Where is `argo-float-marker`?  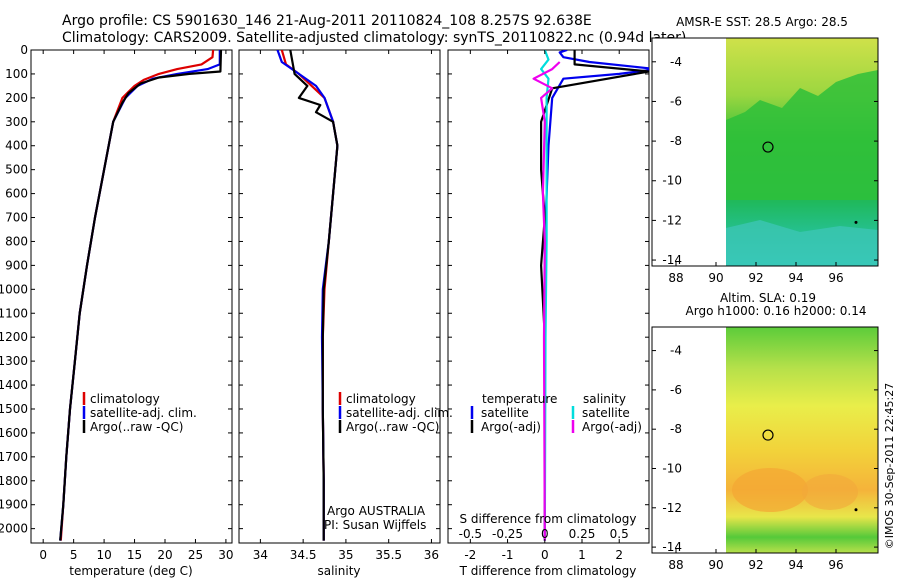
argo-float-marker is located at coordinates (768, 435).